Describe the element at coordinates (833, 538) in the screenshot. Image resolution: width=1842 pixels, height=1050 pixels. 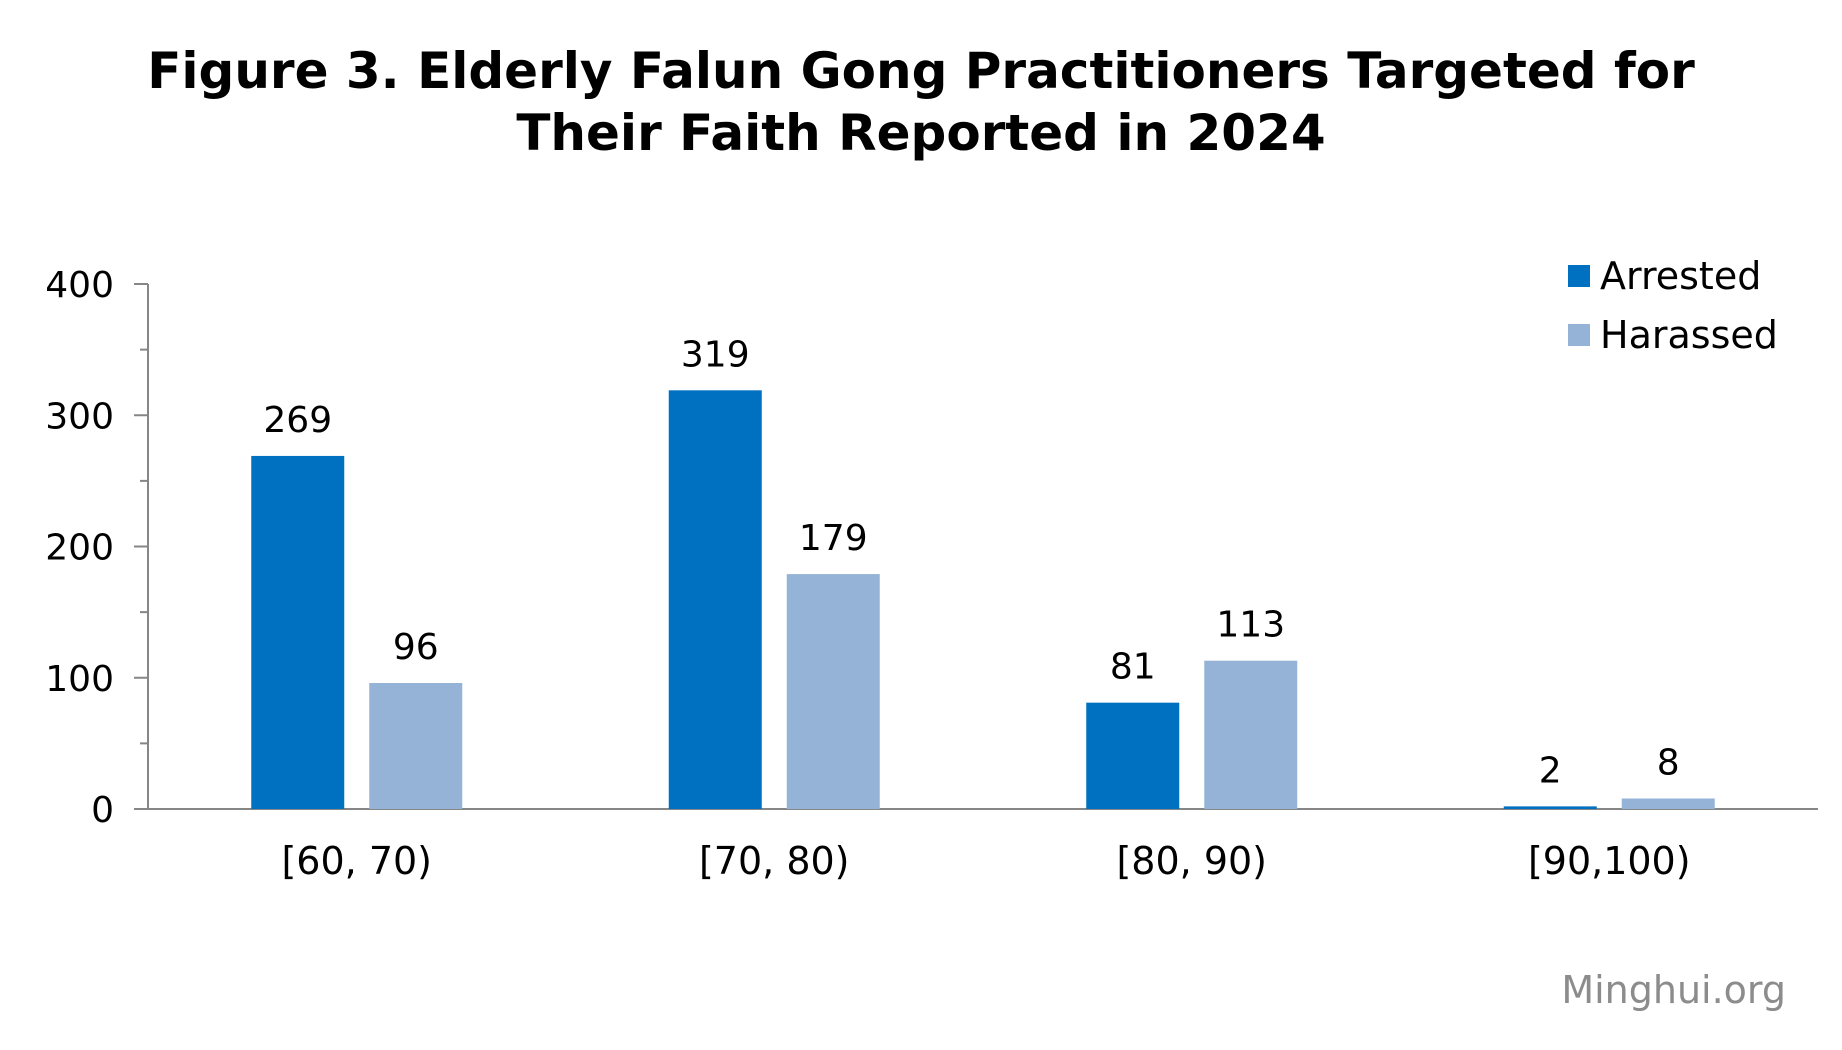
I see `data-label-harassed-1: 179` at that location.